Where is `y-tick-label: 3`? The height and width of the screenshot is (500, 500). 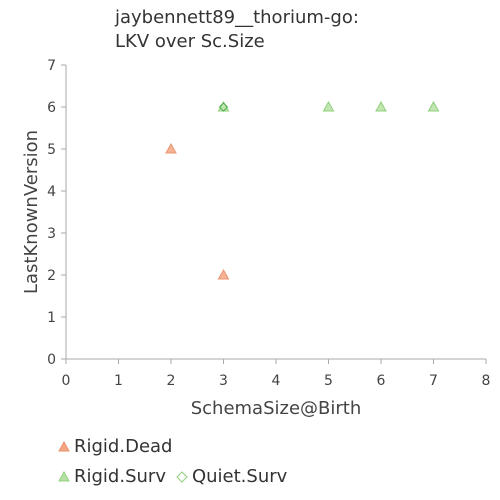 y-tick-label: 3 is located at coordinates (51, 234).